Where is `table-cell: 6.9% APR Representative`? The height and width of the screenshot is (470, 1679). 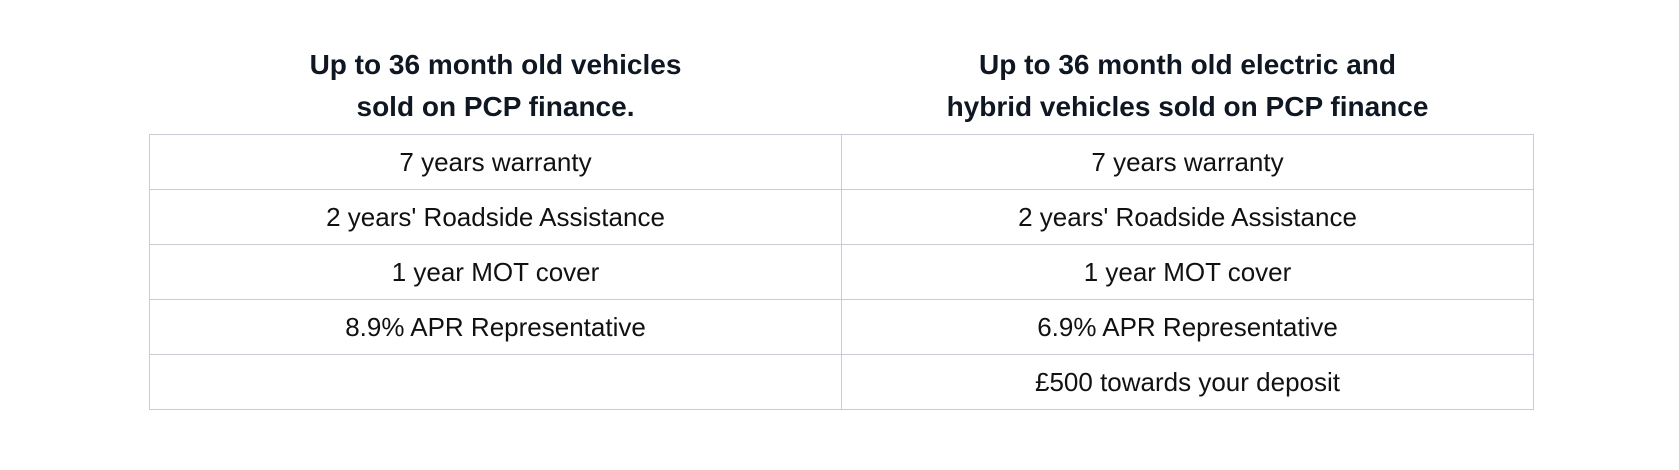 table-cell: 6.9% APR Representative is located at coordinates (1187, 327).